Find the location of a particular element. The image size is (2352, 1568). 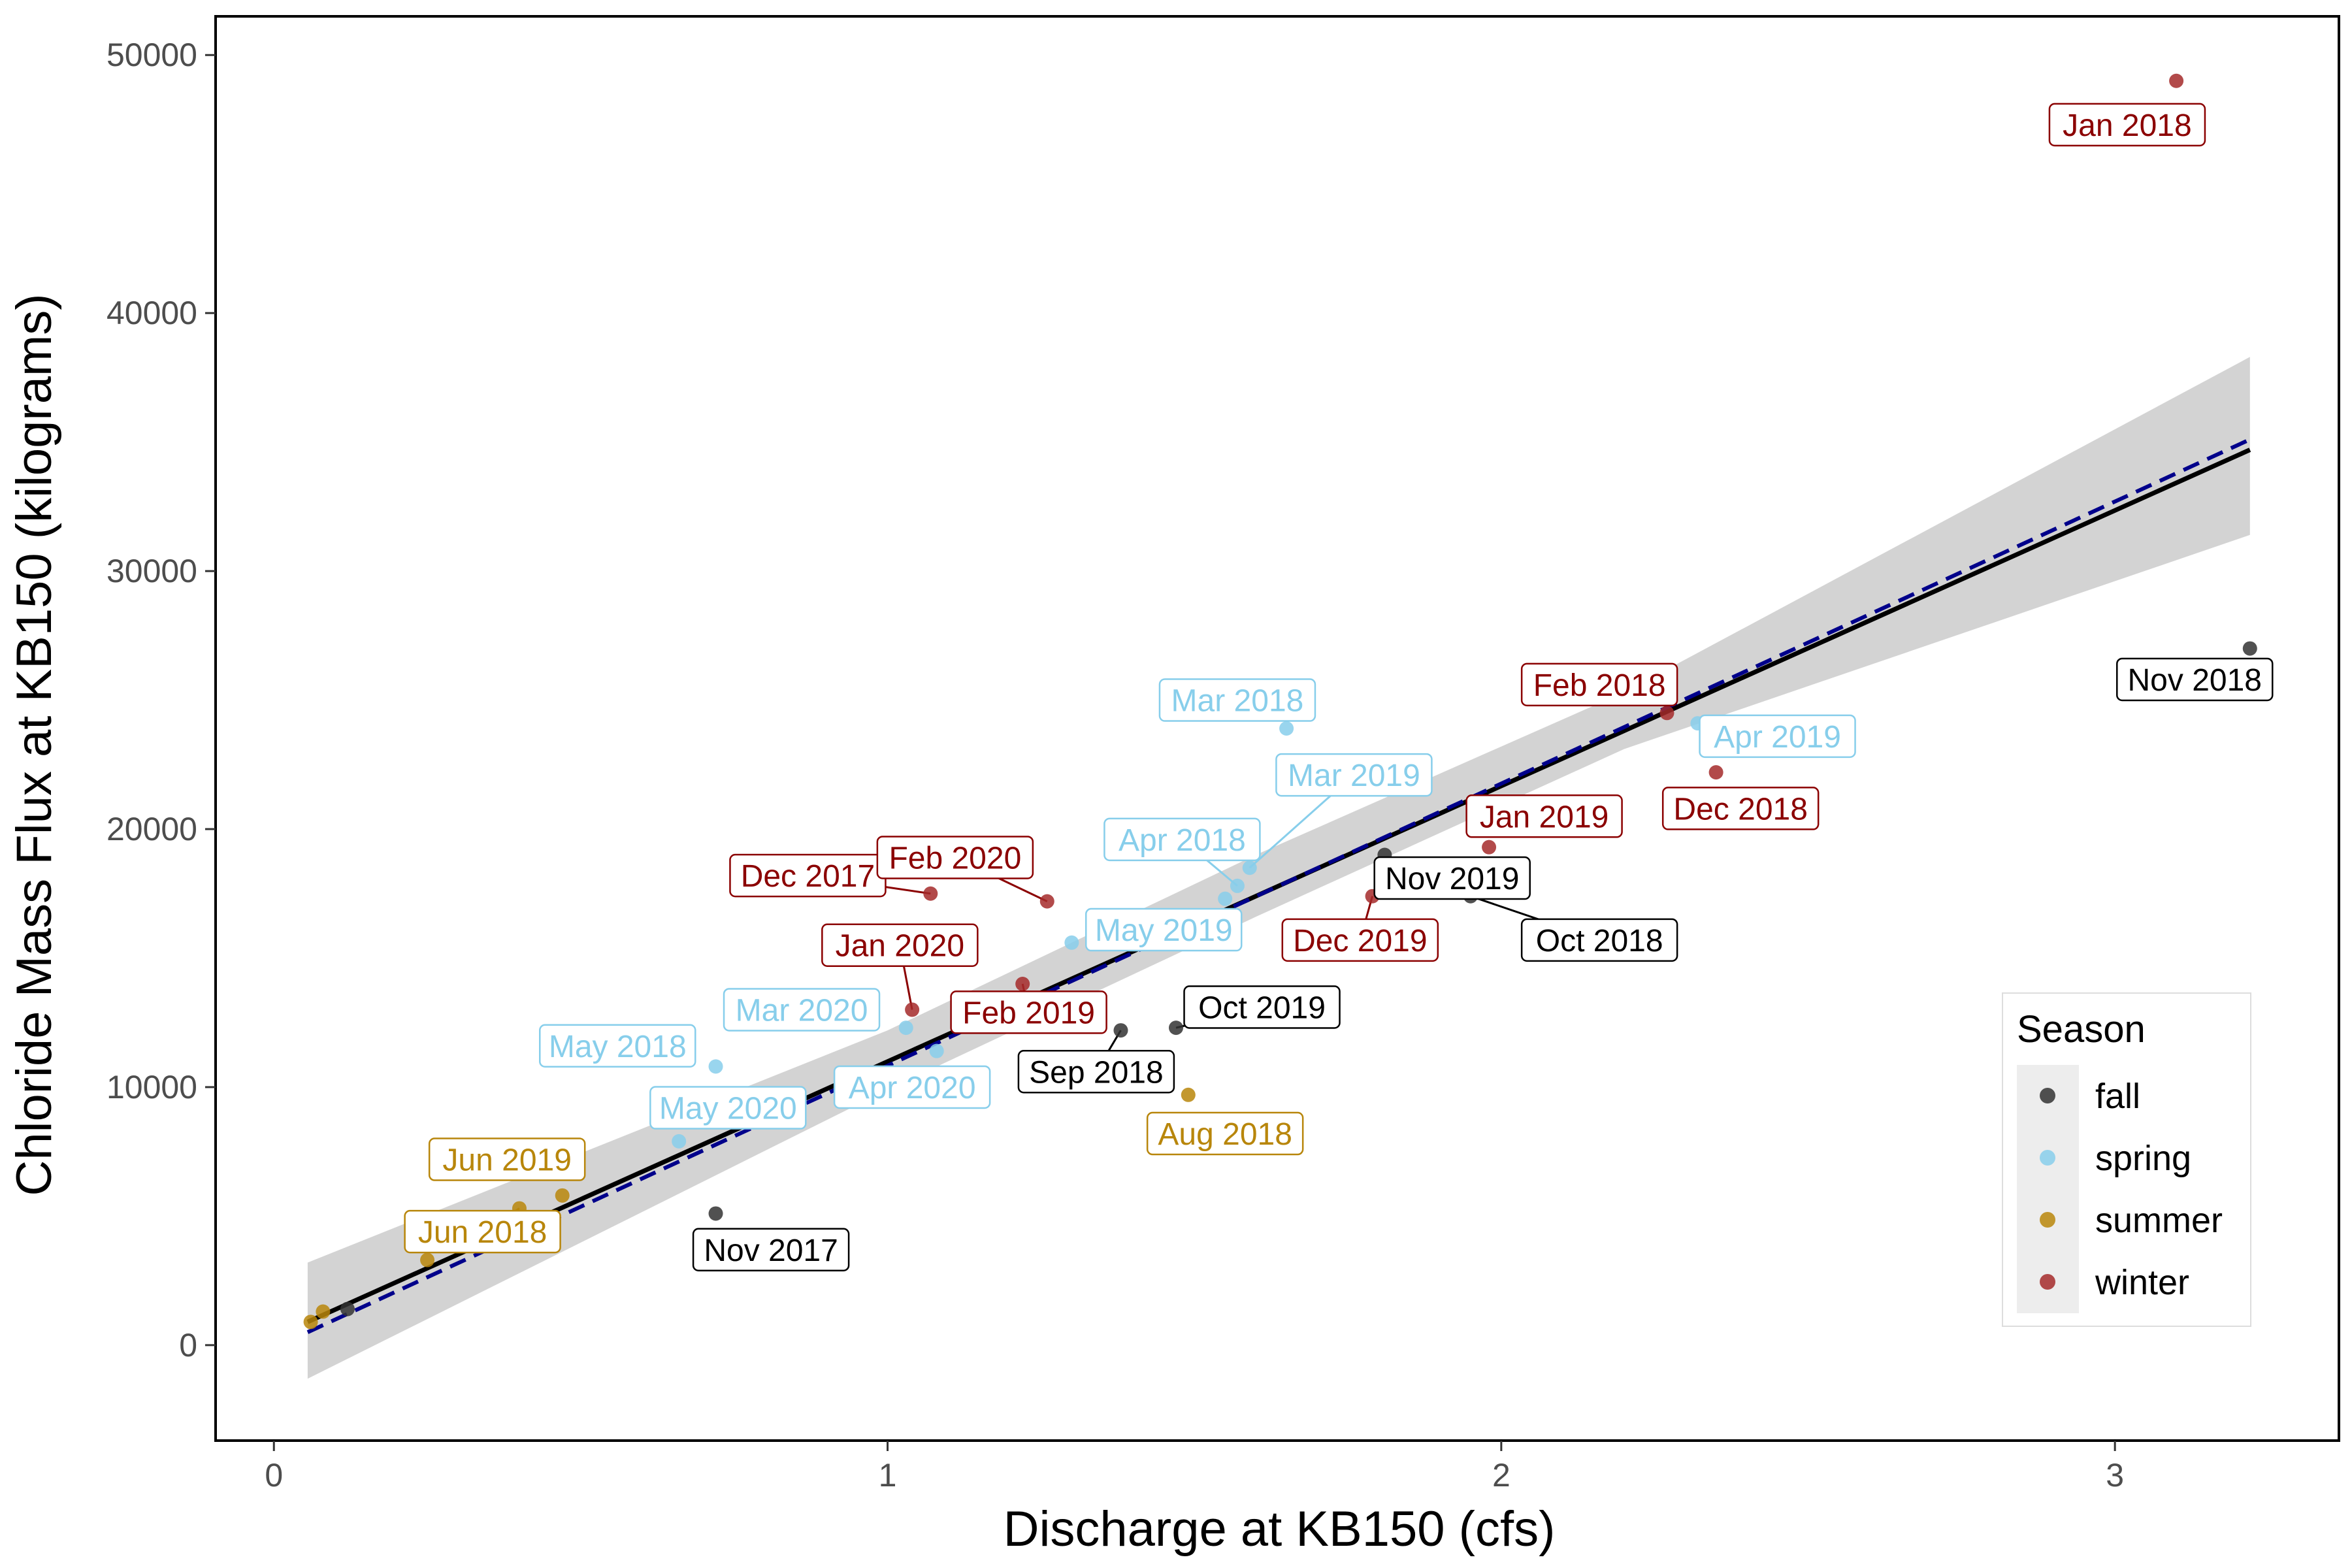

point-label-14: Feb 2020 is located at coordinates (955, 858).